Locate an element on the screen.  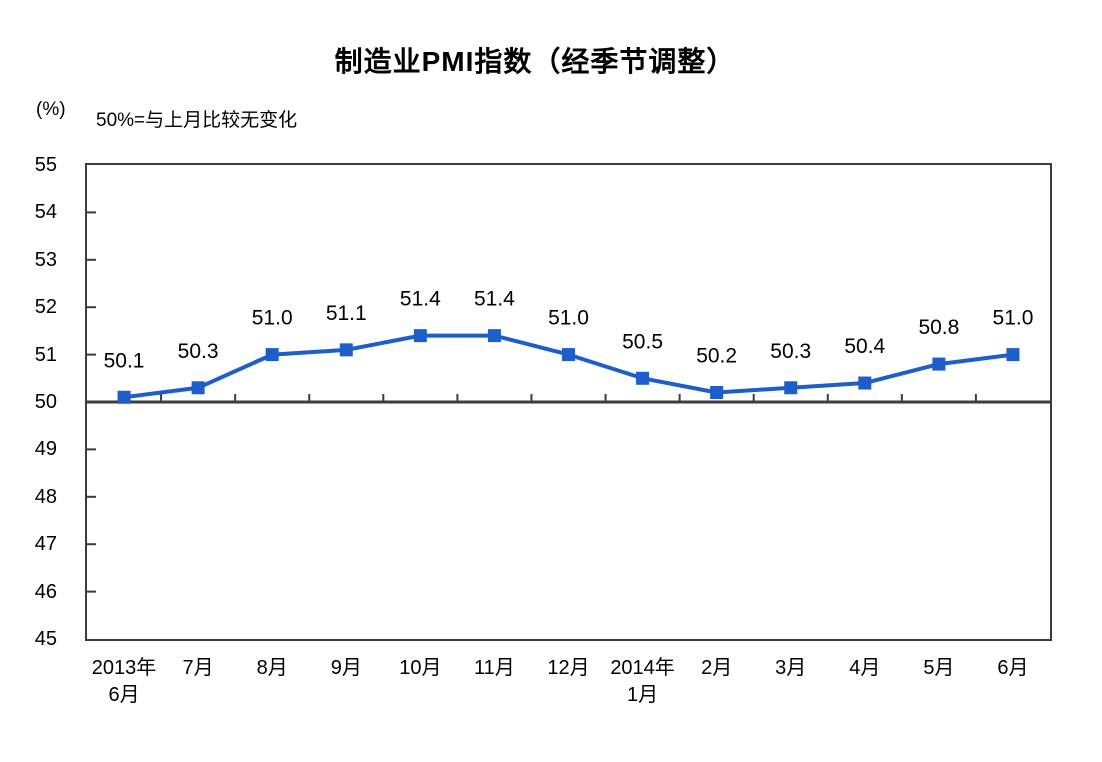
x-axis-tick-label-line: 4月 is located at coordinates (865, 668).